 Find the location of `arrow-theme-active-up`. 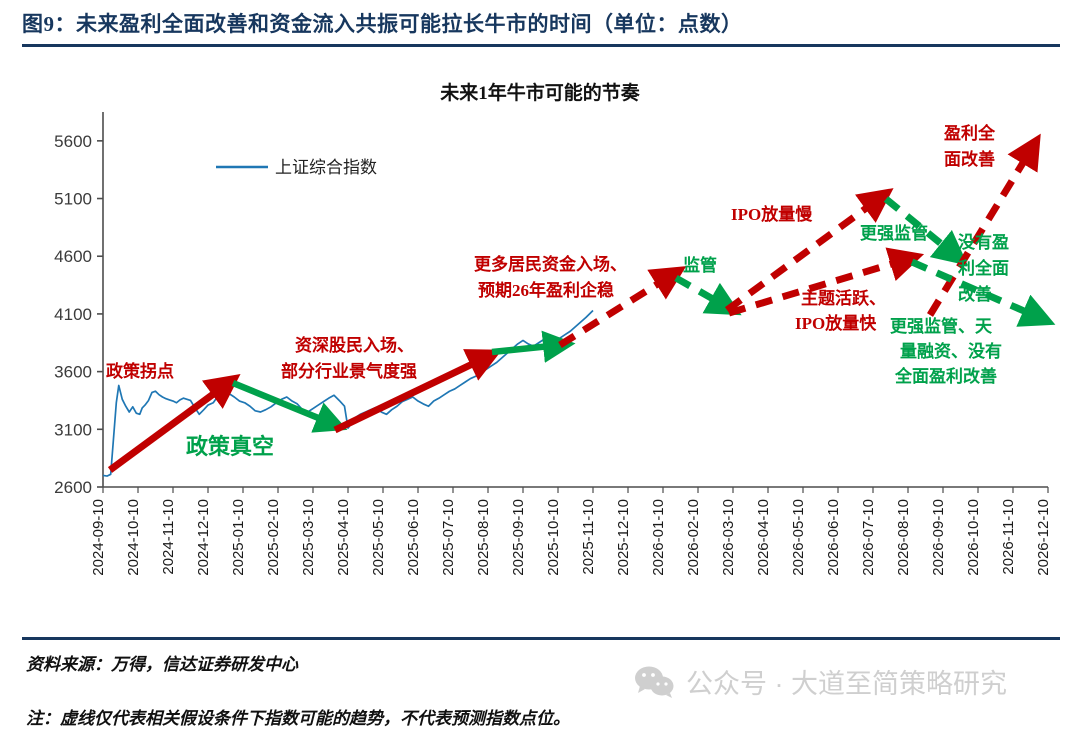

arrow-theme-active-up is located at coordinates (826, 282).